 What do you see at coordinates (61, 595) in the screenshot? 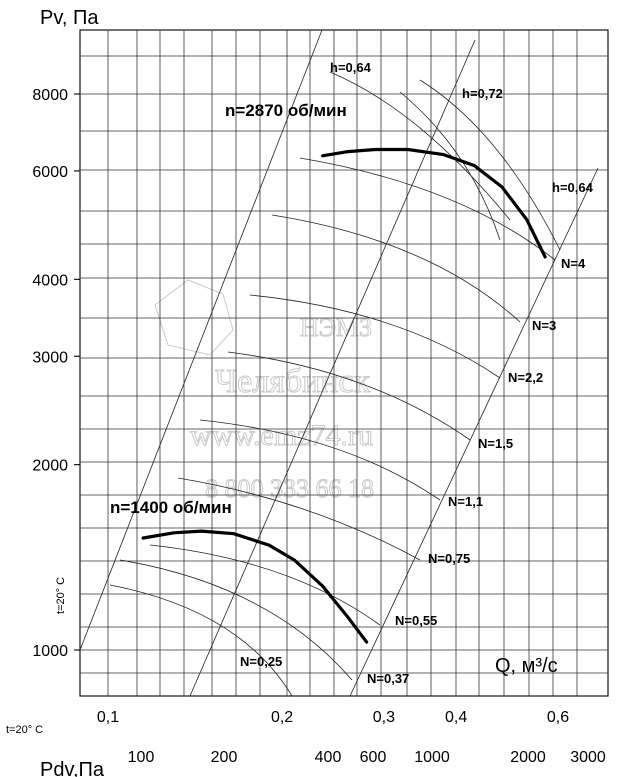
I see `temperature-label-vertical: t=20° C` at bounding box center [61, 595].